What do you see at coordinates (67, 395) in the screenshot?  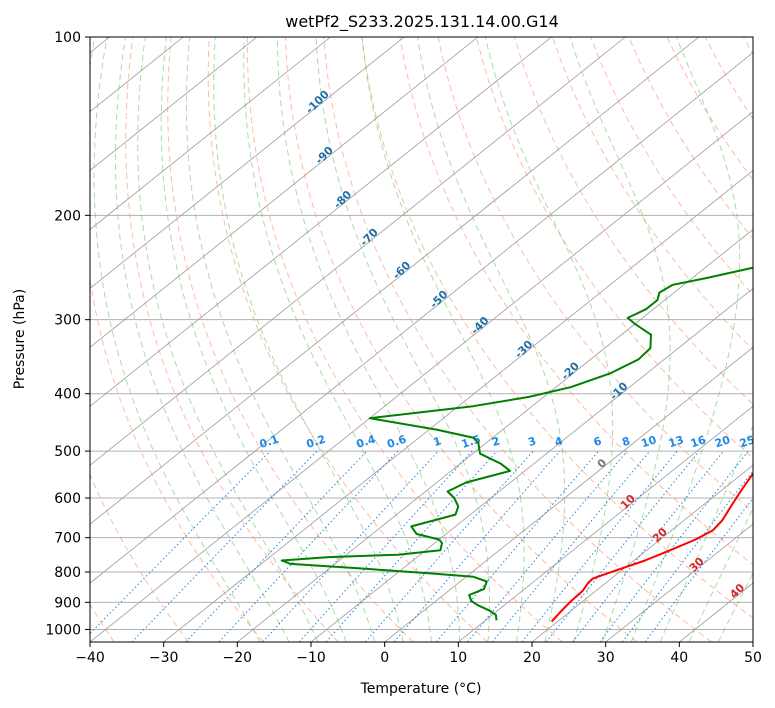 I see `y-tick-label: 400` at bounding box center [67, 395].